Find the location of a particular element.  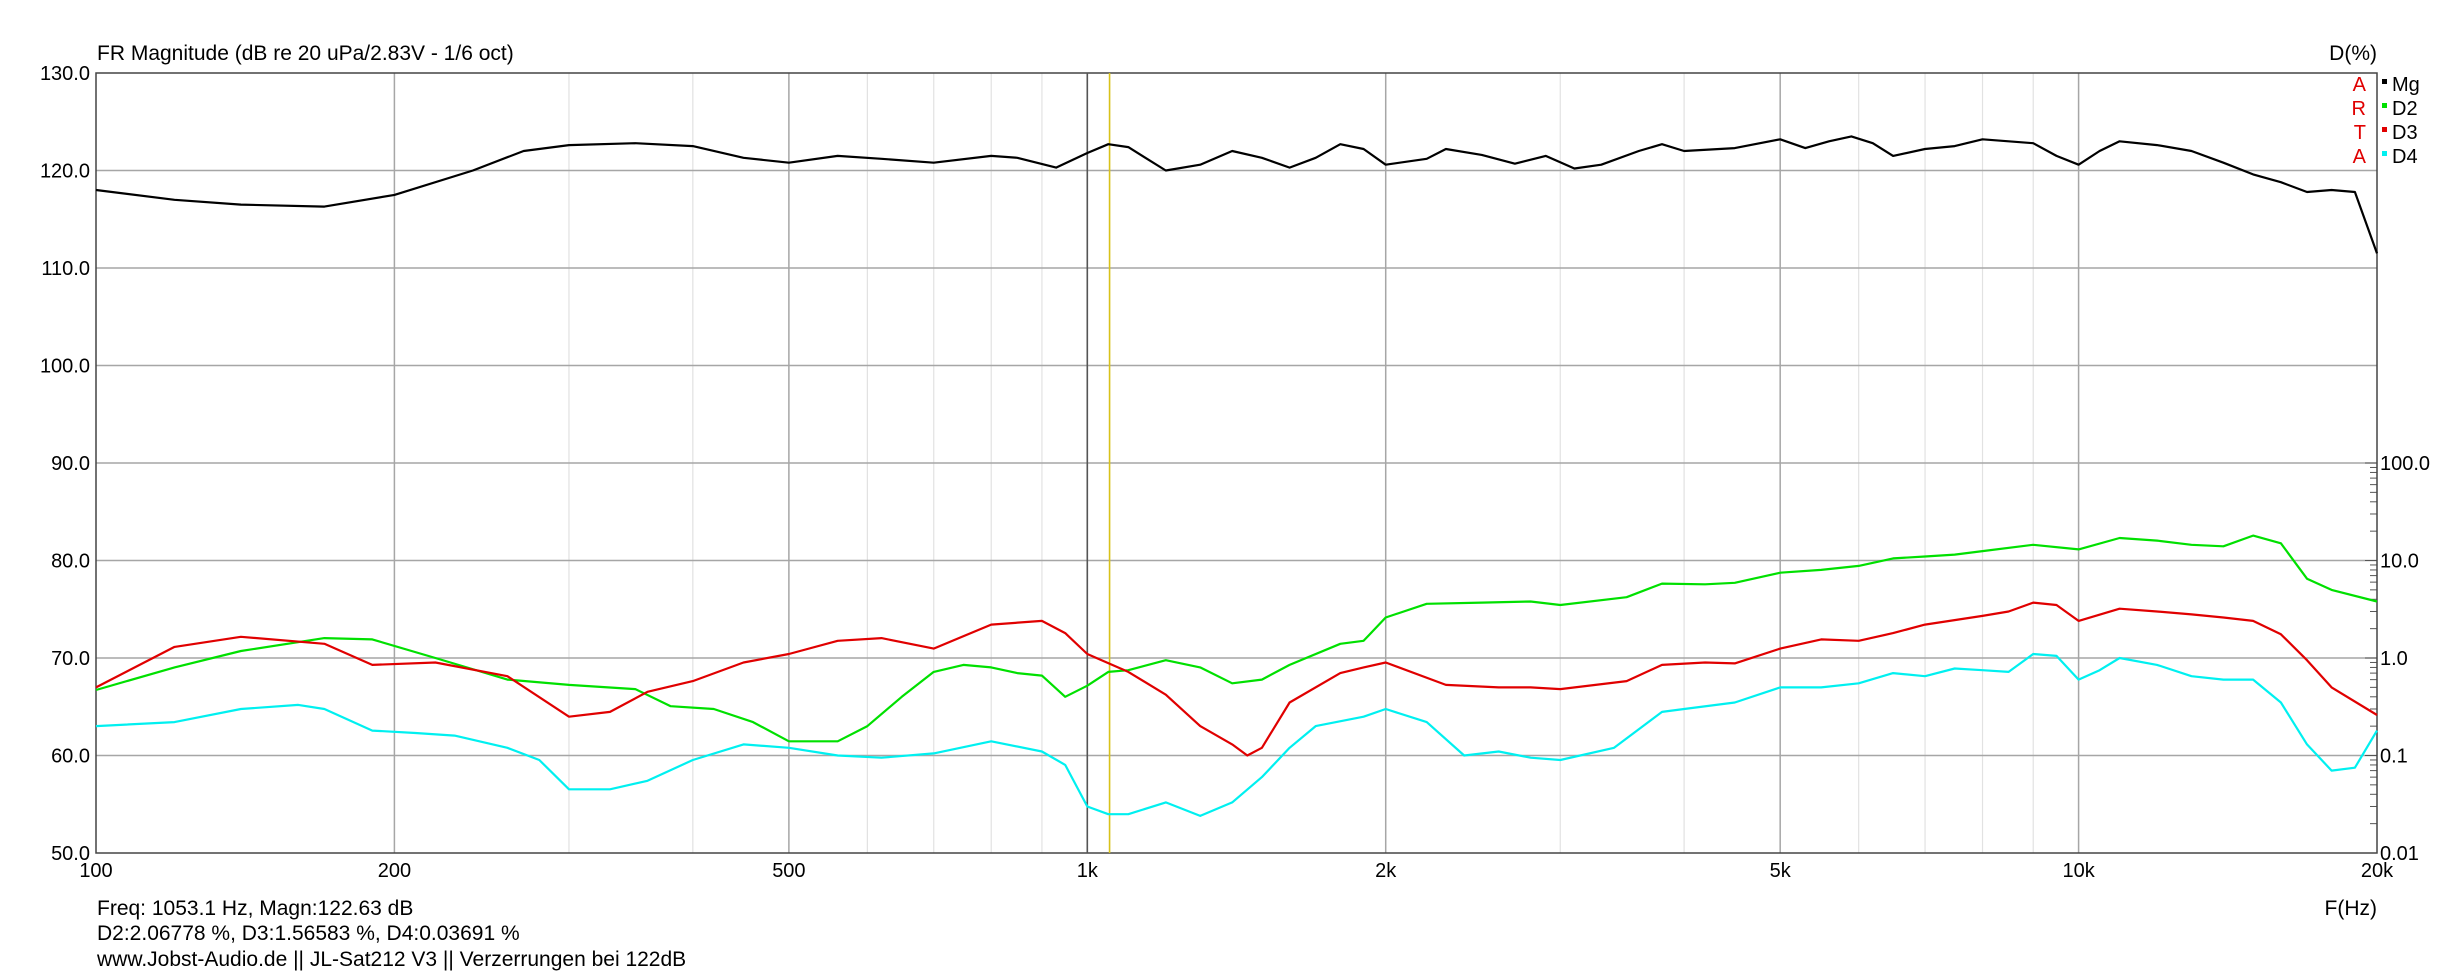

x-tick-label: 500 is located at coordinates (788, 871).